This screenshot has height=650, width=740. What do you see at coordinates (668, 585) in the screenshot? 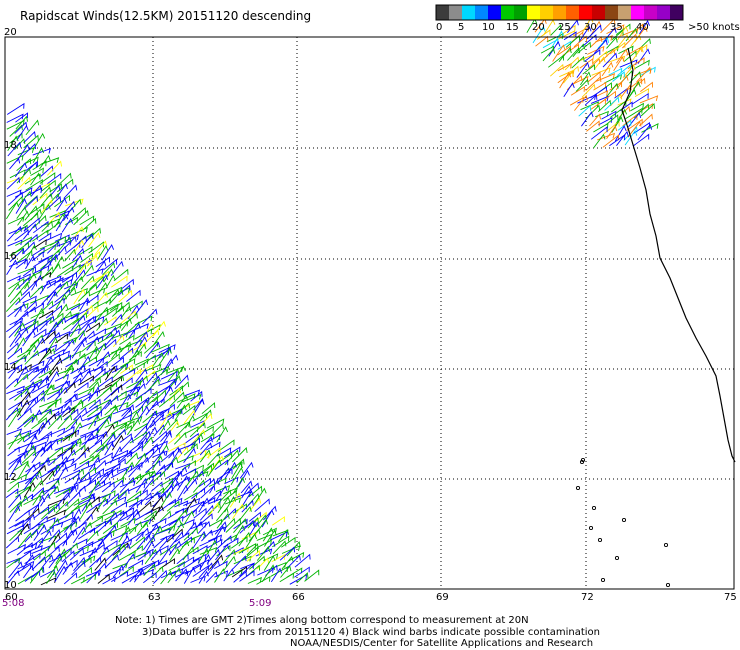
I see `island` at bounding box center [668, 585].